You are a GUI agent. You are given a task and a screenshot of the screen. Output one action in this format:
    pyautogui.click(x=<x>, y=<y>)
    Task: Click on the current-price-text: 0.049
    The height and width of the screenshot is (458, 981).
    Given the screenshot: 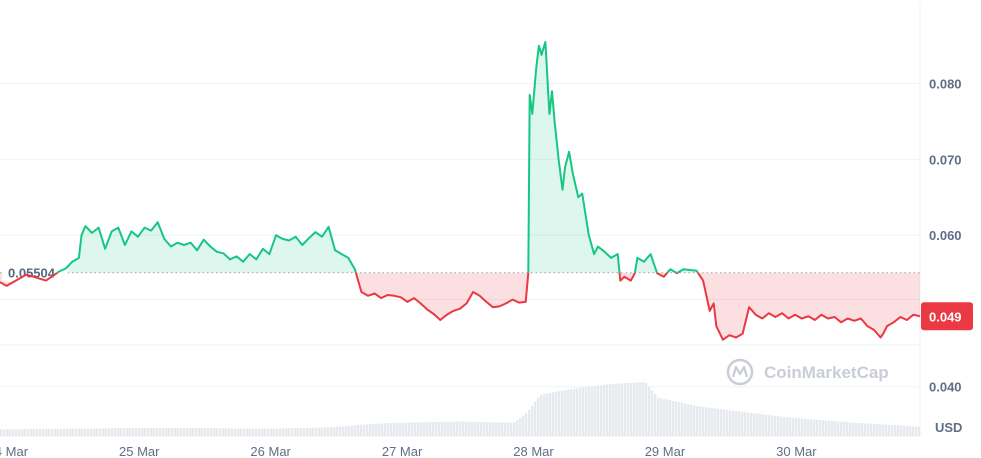 What is the action you would take?
    pyautogui.click(x=945, y=316)
    